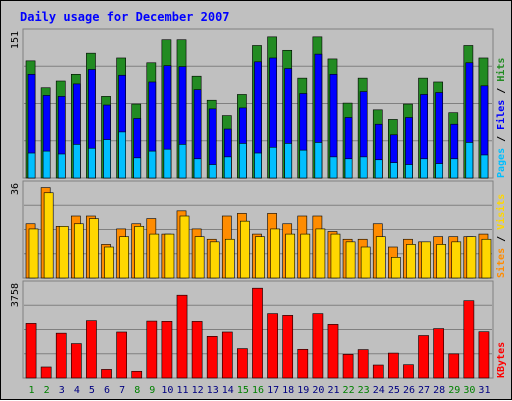  What do you see at coordinates (77, 390) in the screenshot?
I see `x-tick-label: 4` at bounding box center [77, 390].